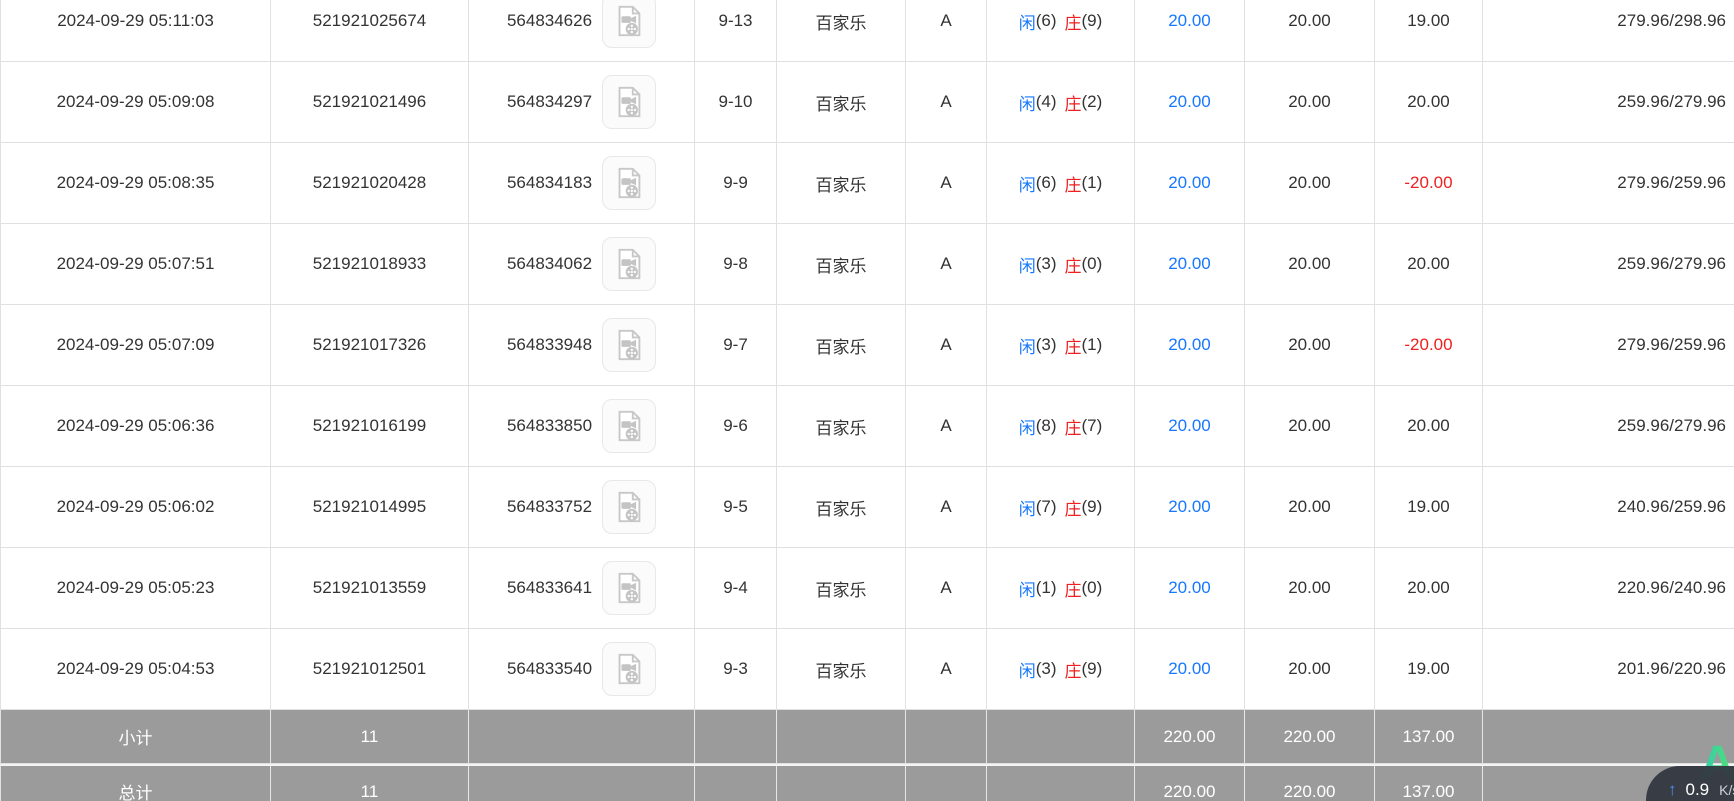  I want to click on cell-summary-valid: 220.00, so click(1310, 783).